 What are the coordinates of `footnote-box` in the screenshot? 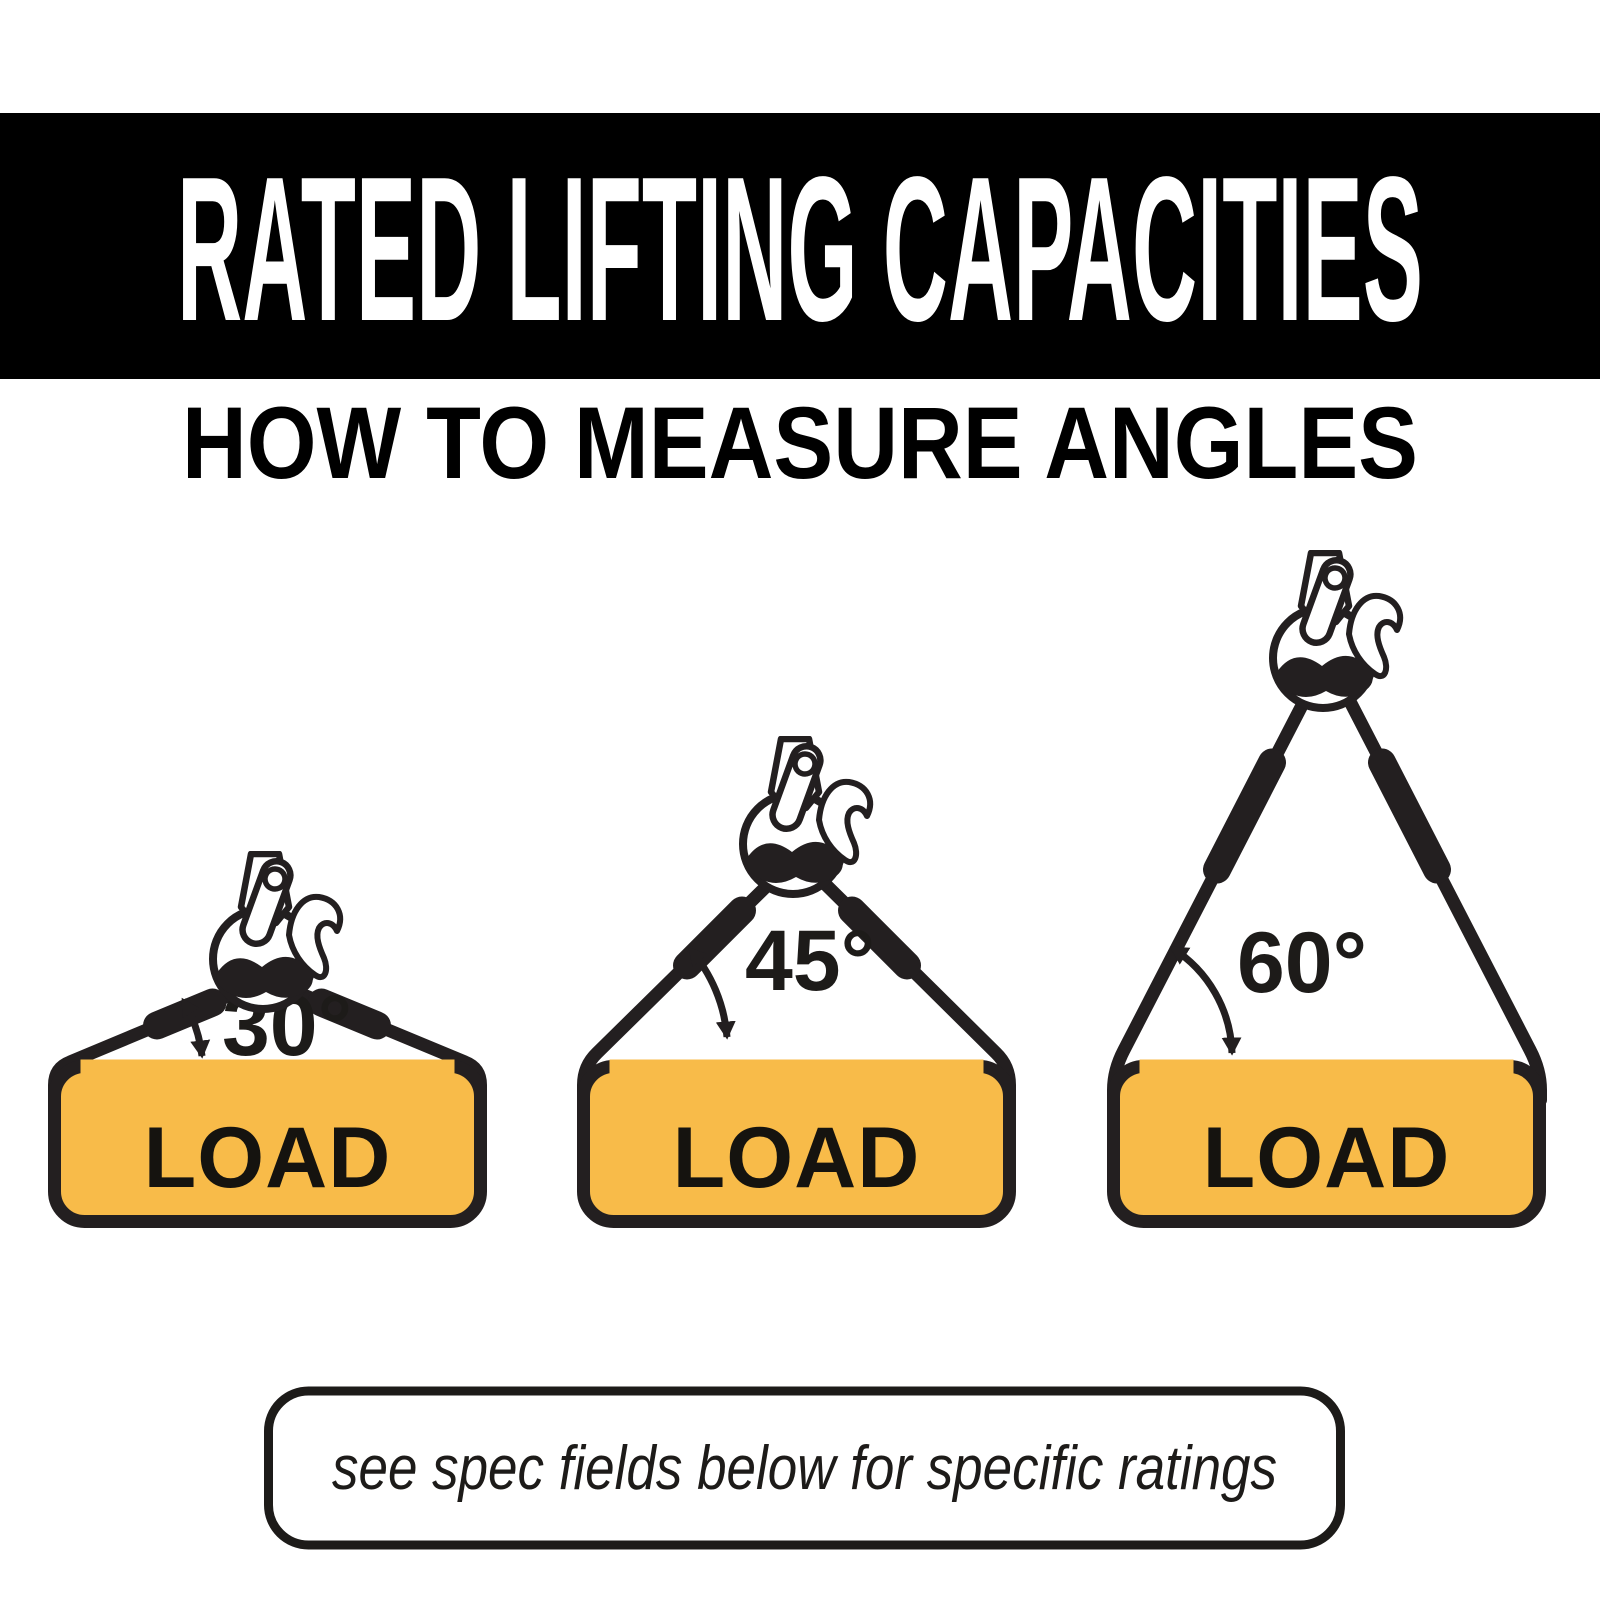 It's located at (804, 1468).